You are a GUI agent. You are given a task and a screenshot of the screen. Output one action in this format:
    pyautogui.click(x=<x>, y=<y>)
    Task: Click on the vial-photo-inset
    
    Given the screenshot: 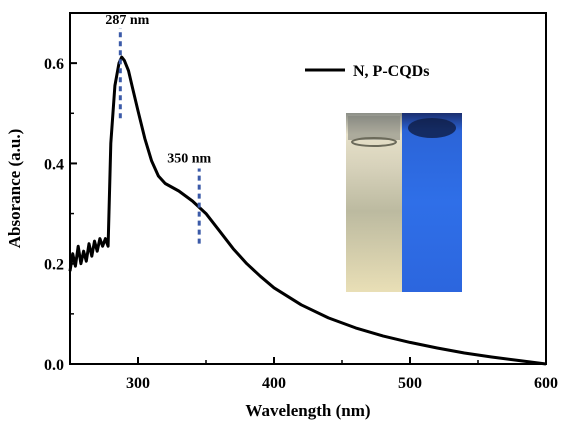 What is the action you would take?
    pyautogui.click(x=404, y=202)
    